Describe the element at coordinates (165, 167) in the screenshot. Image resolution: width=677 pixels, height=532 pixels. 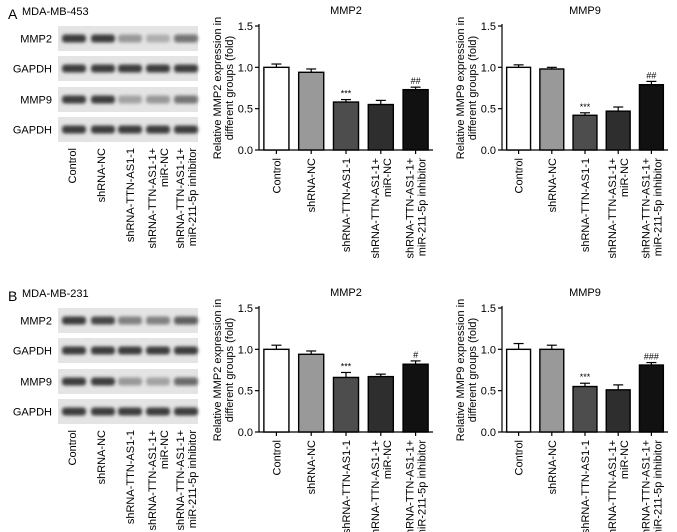
I see `lane-label: miR-NC` at that location.